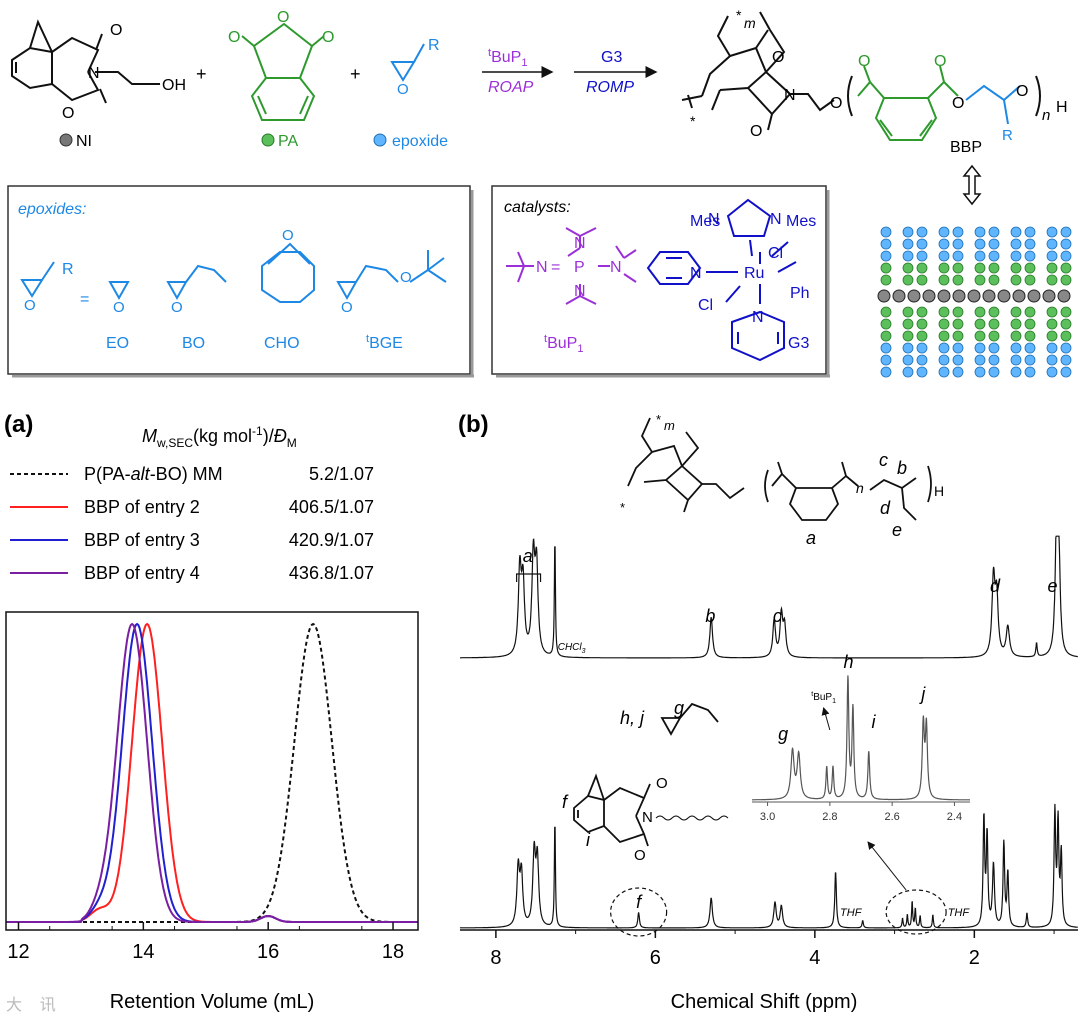  I want to click on bbp-o-6: O, so click(958, 103).